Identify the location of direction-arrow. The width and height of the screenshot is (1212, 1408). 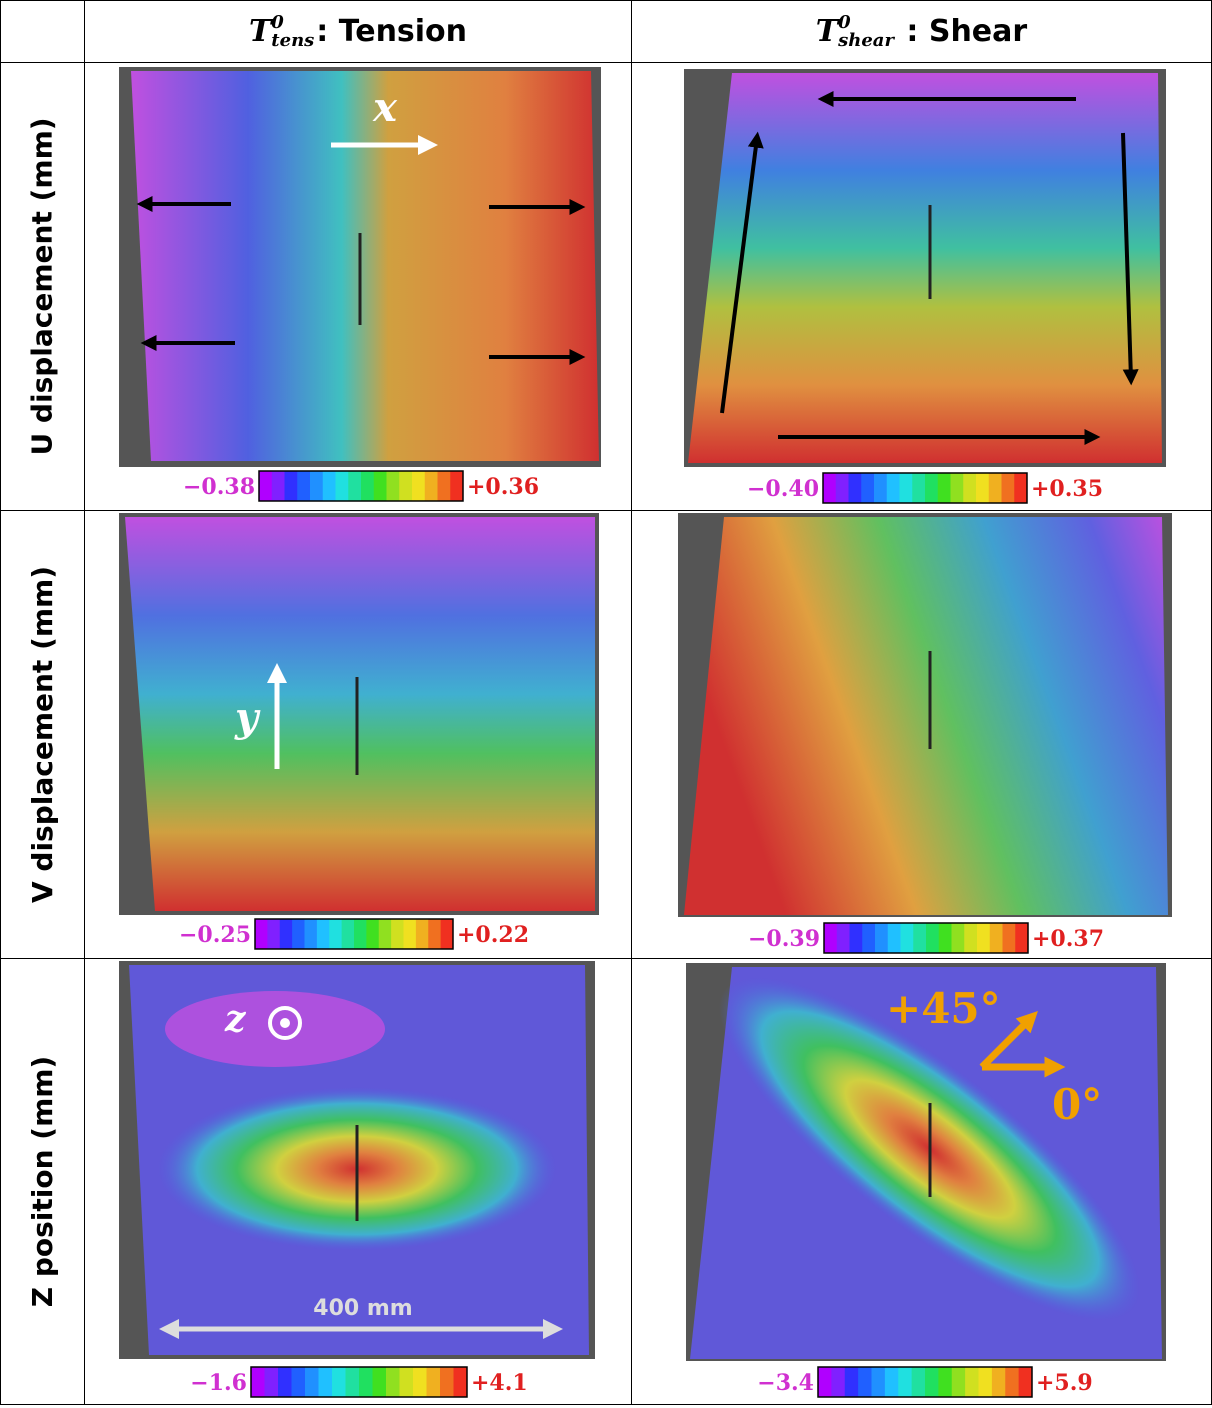
(1008, 1040).